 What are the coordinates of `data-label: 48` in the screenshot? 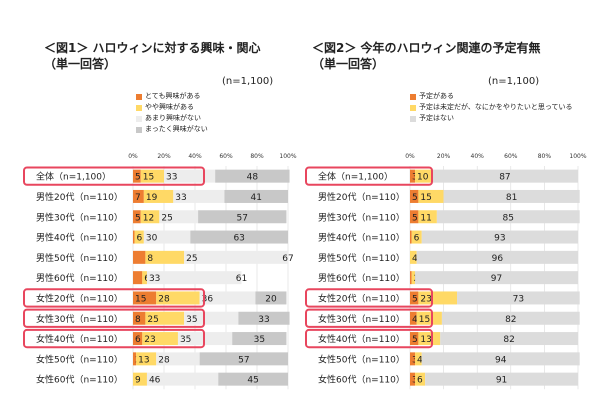 It's located at (253, 178).